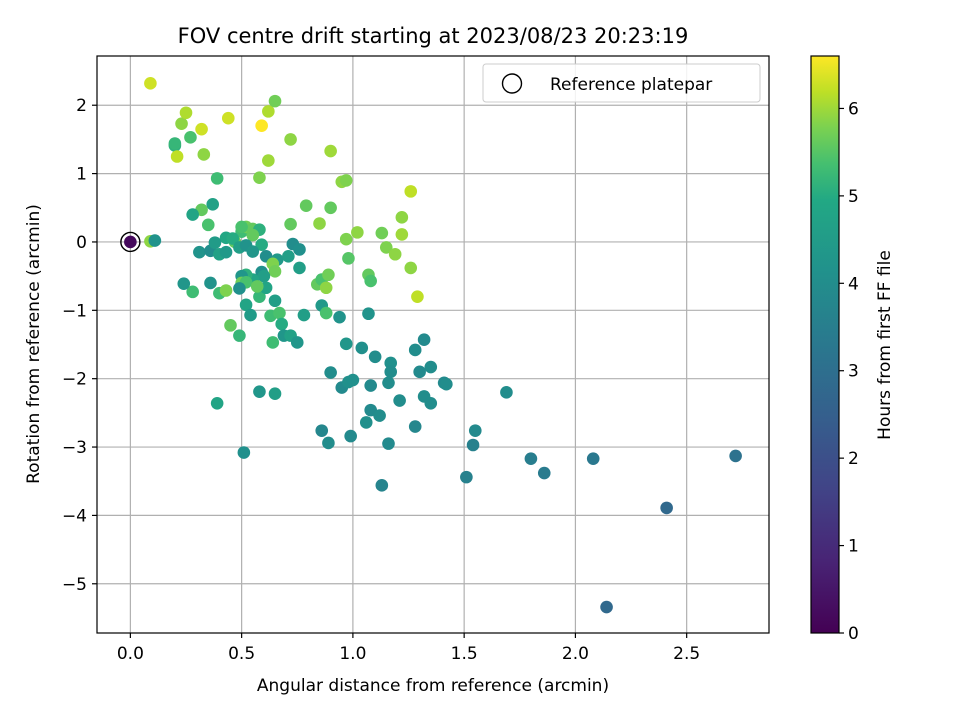 This screenshot has width=960, height=720. What do you see at coordinates (464, 654) in the screenshot?
I see `x-tick-label: 1.5` at bounding box center [464, 654].